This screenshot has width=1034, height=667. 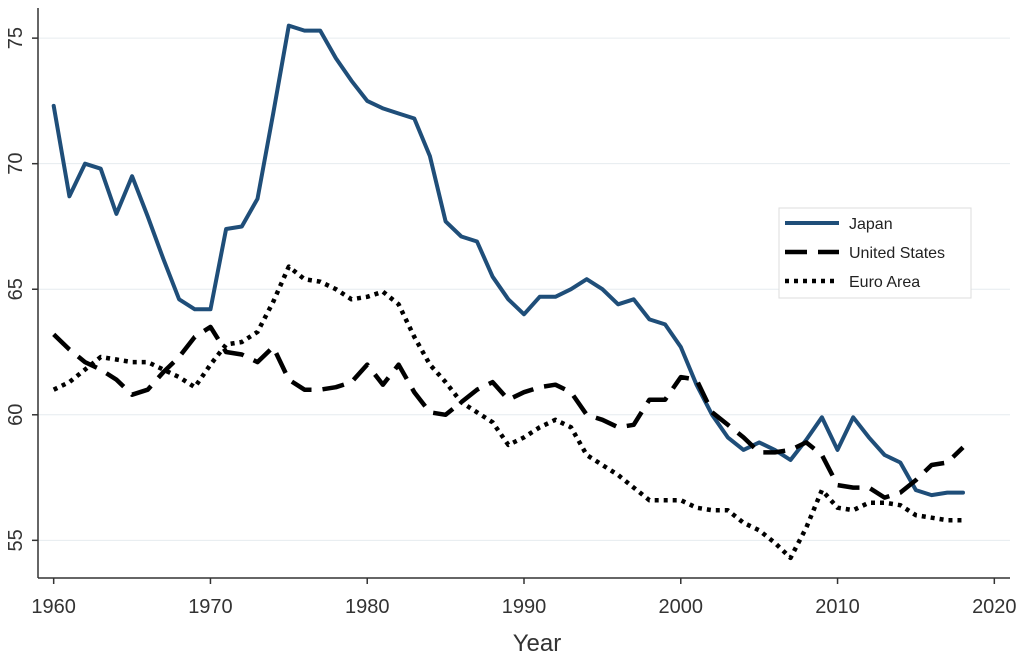 What do you see at coordinates (16, 415) in the screenshot?
I see `y-tick-label-1: 60` at bounding box center [16, 415].